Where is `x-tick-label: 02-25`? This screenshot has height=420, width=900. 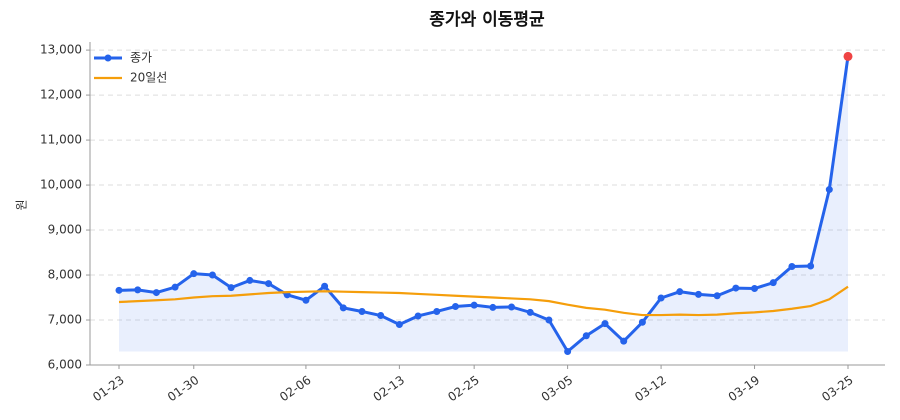 x-tick-label: 02-25 is located at coordinates (463, 388).